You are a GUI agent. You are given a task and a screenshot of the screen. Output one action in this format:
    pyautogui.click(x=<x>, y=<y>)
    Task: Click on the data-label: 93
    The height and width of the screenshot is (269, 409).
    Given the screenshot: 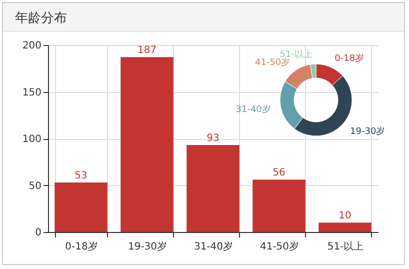 What is the action you would take?
    pyautogui.click(x=213, y=138)
    